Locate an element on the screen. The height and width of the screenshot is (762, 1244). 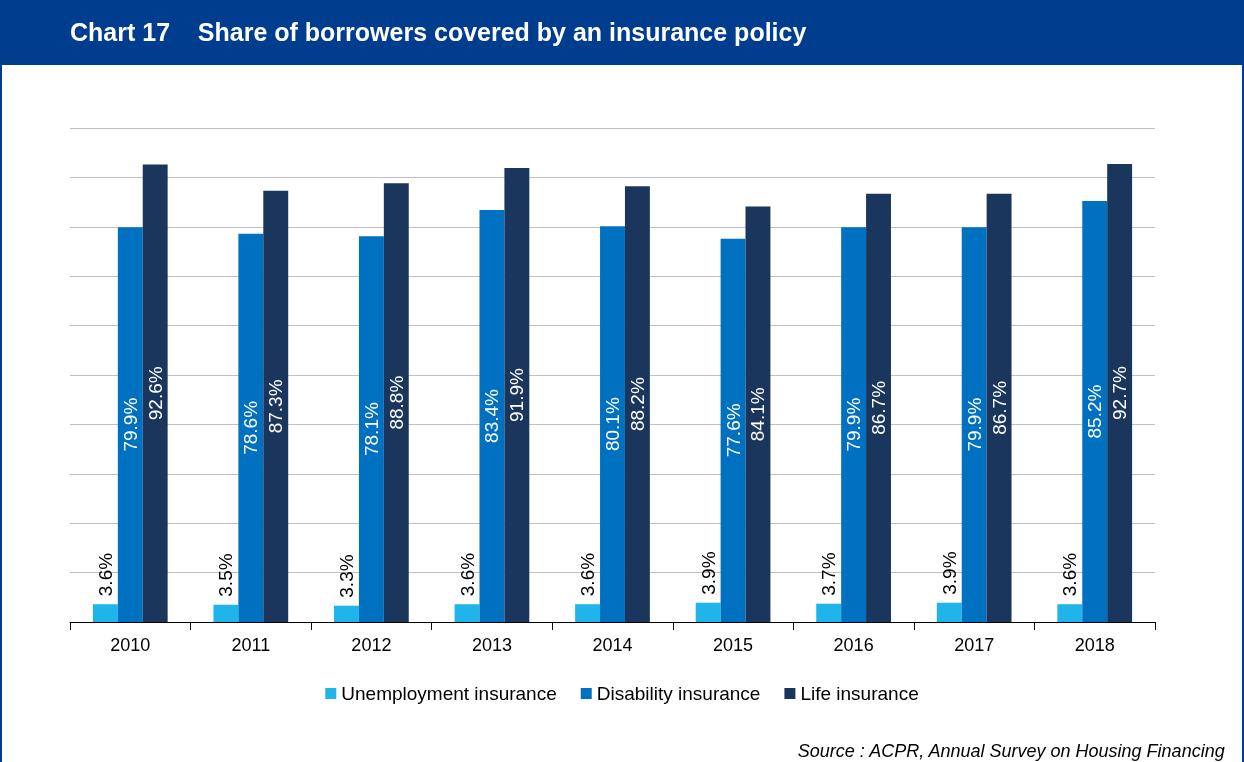
data-label: 80.1% is located at coordinates (612, 424).